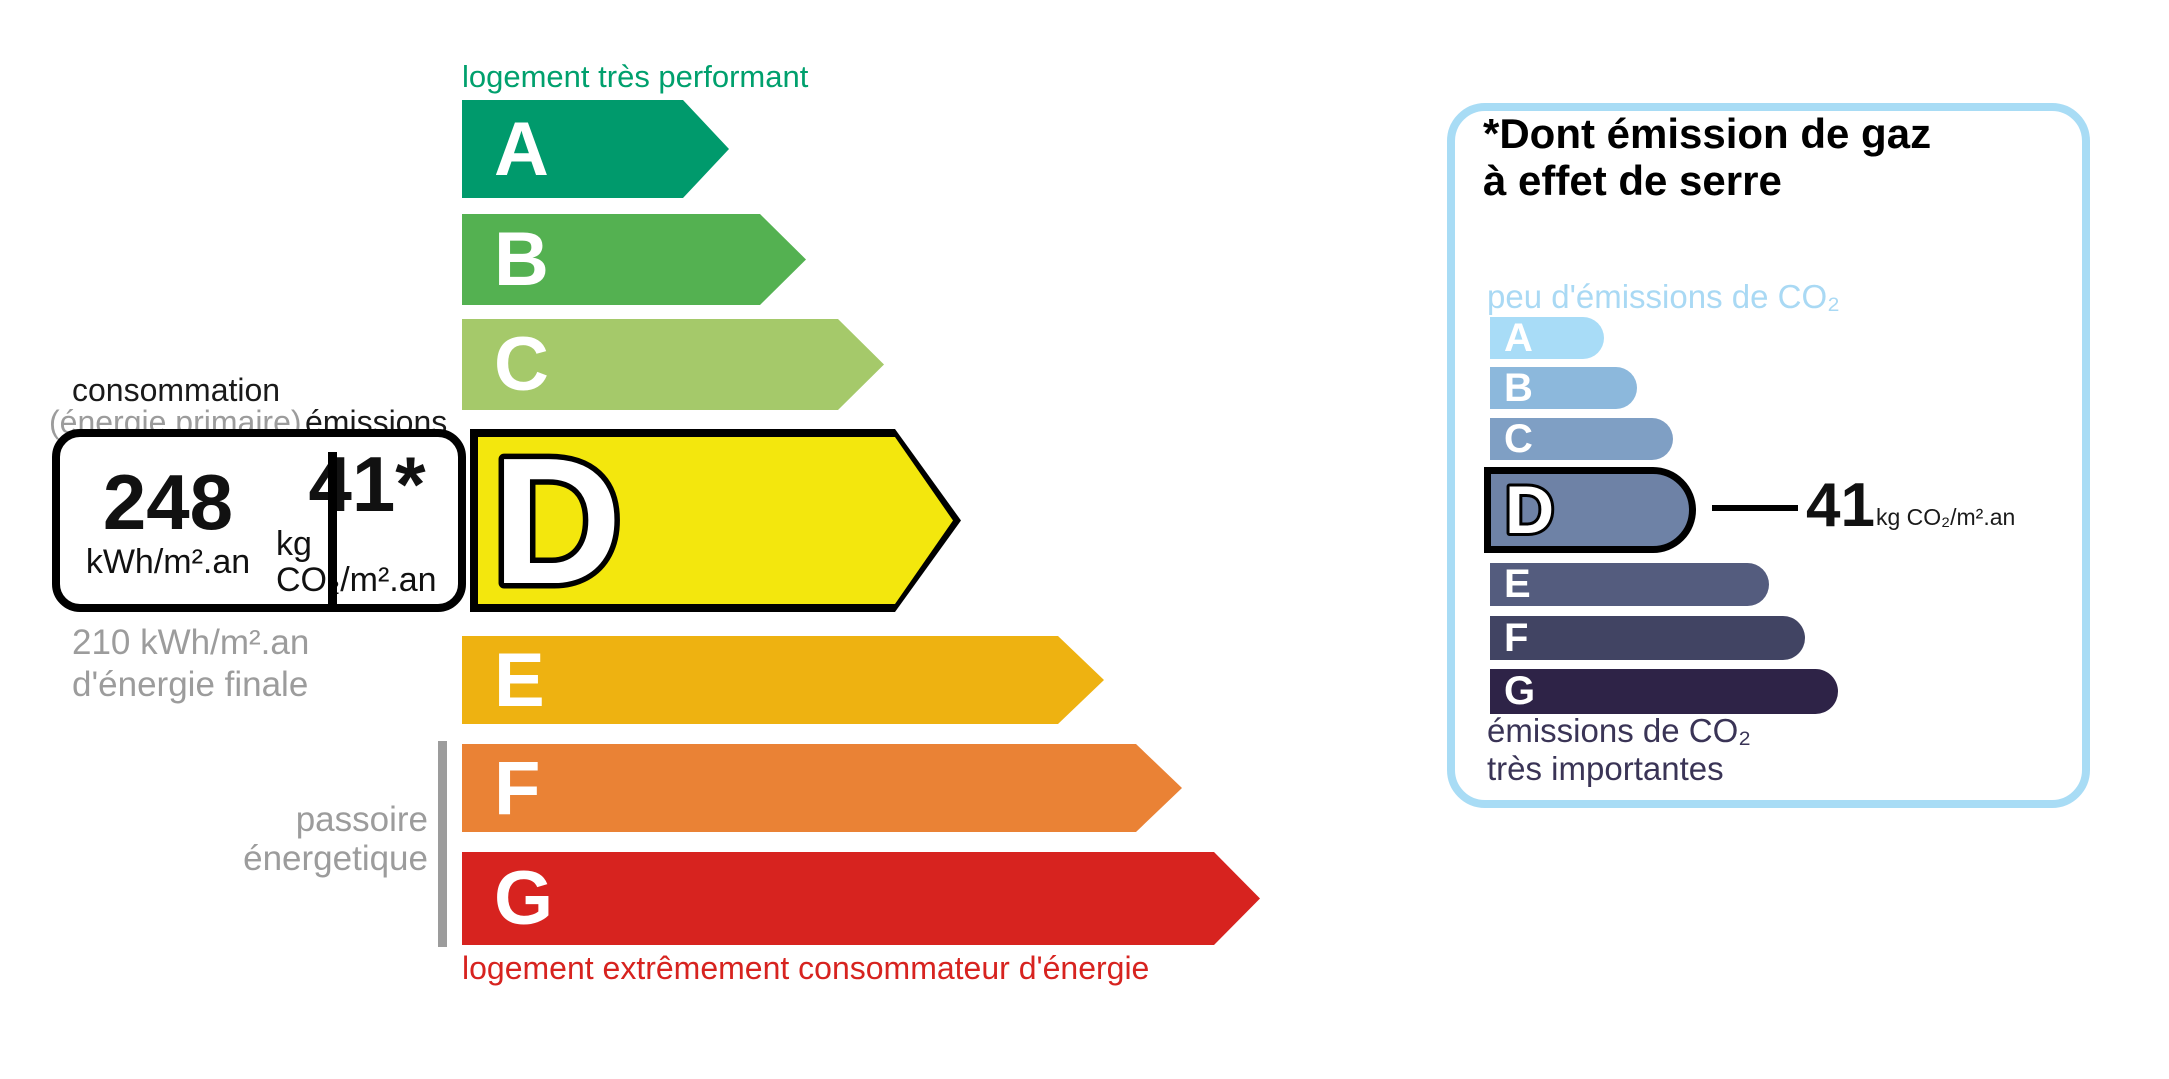  I want to click on co2-panel-title-line1: *Dont émission de gaz, so click(1707, 133).